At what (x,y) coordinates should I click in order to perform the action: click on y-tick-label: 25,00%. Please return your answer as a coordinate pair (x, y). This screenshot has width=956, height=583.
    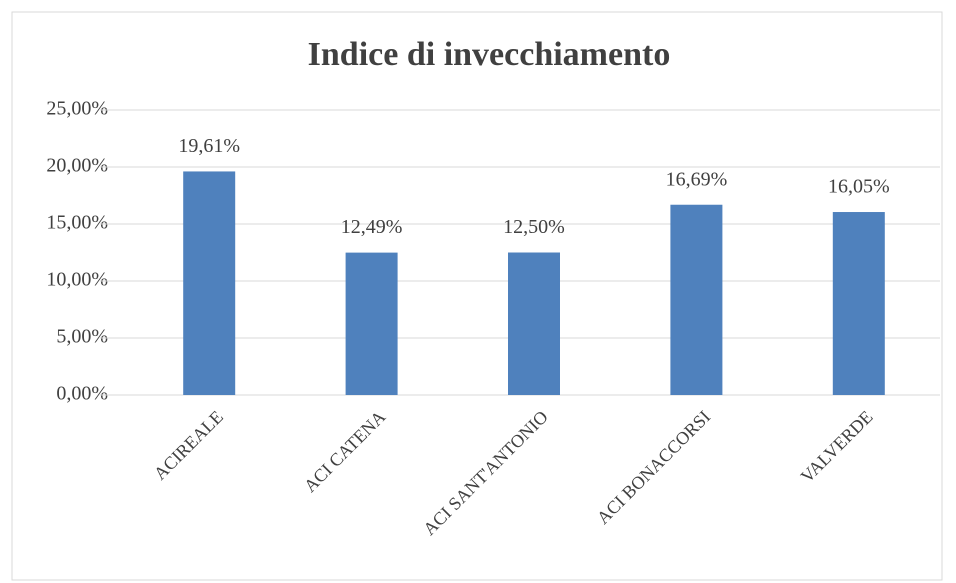
    Looking at the image, I should click on (77, 109).